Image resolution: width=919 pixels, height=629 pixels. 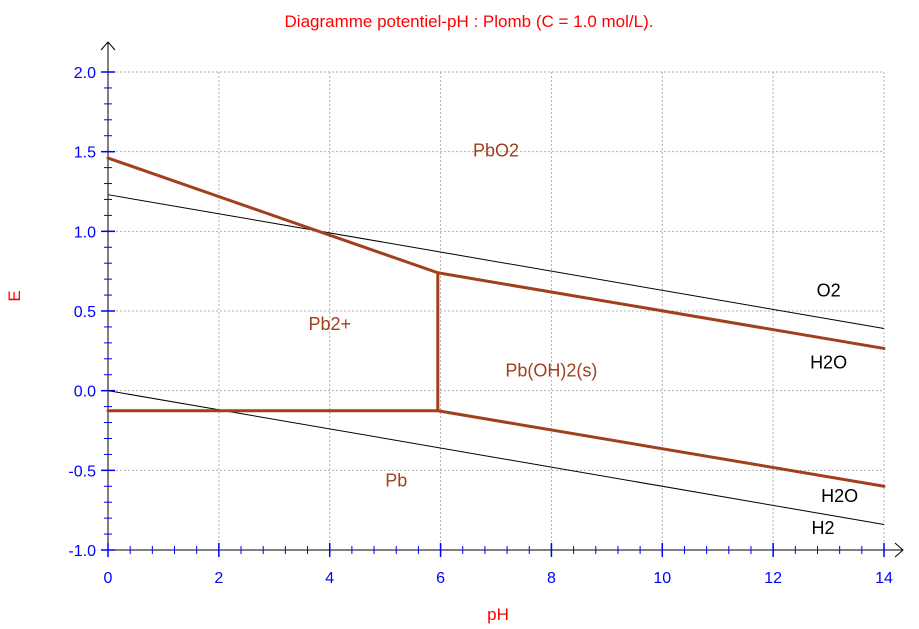 I want to click on y-axis-arrow-icon, so click(x=108, y=46).